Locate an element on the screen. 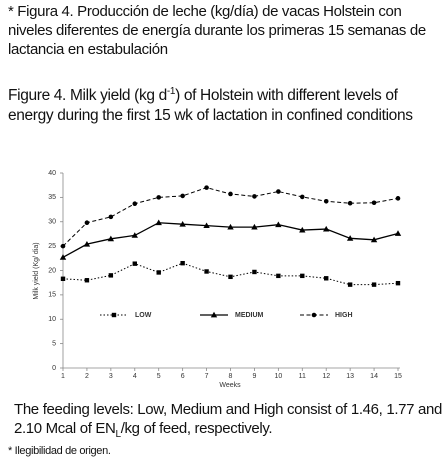 The height and width of the screenshot is (465, 445). feeding-note-sub: L is located at coordinates (118, 434).